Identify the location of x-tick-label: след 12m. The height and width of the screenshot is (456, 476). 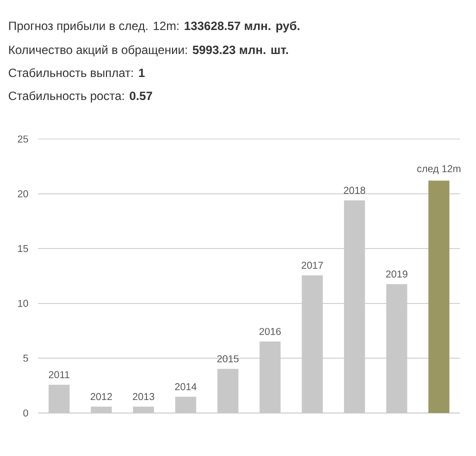
(438, 169).